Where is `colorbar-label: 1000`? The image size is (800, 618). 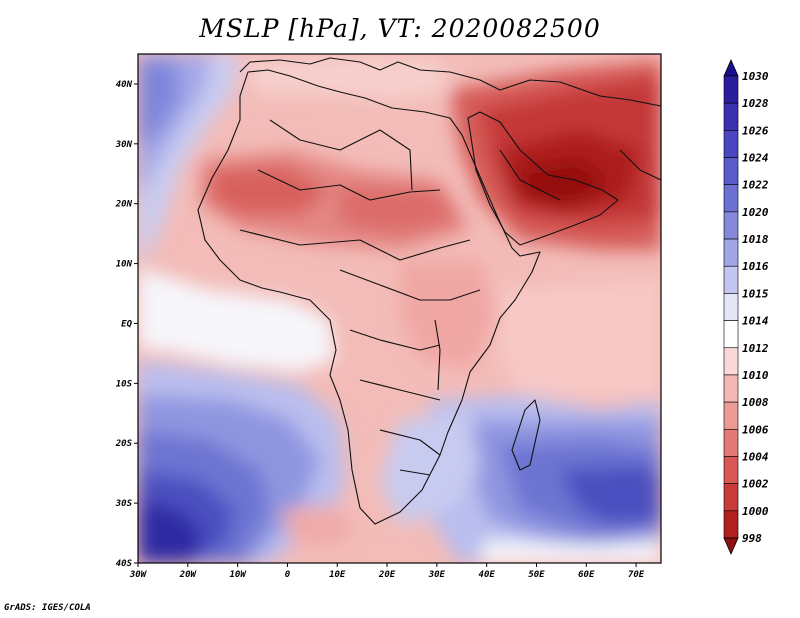 colorbar-label: 1000 is located at coordinates (755, 511).